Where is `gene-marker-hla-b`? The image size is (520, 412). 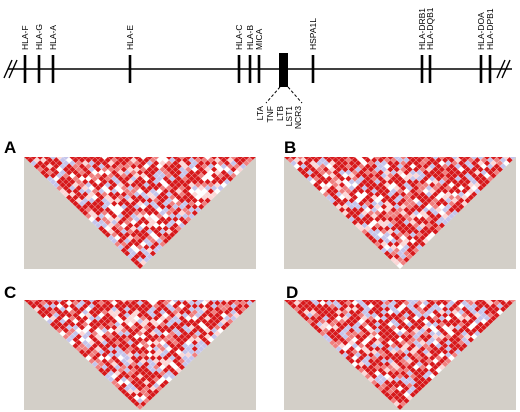
gene-marker-hla-b is located at coordinates (250, 69).